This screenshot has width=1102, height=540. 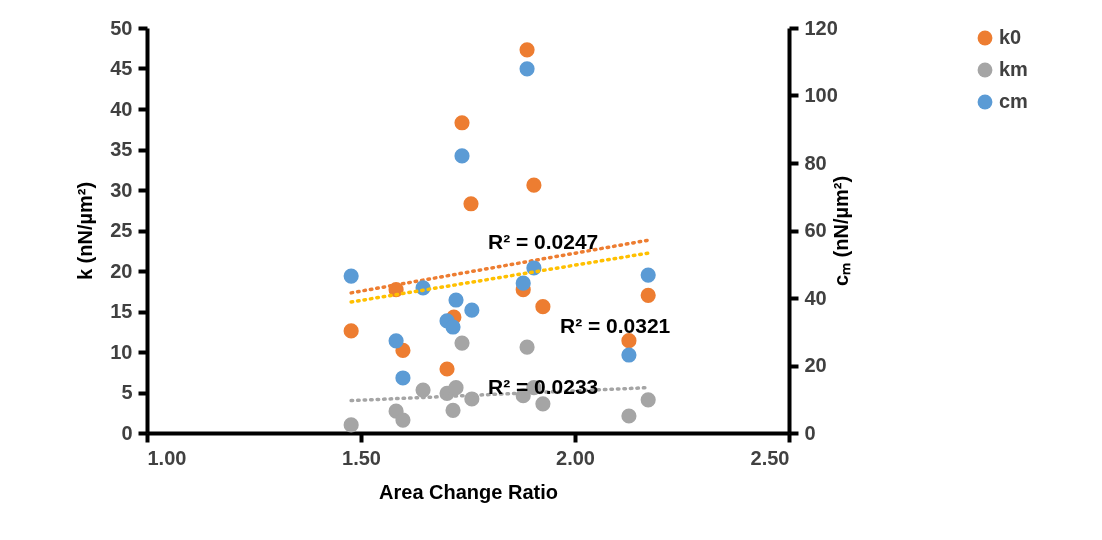 I want to click on y-tick-label: 40, so click(x=121, y=108).